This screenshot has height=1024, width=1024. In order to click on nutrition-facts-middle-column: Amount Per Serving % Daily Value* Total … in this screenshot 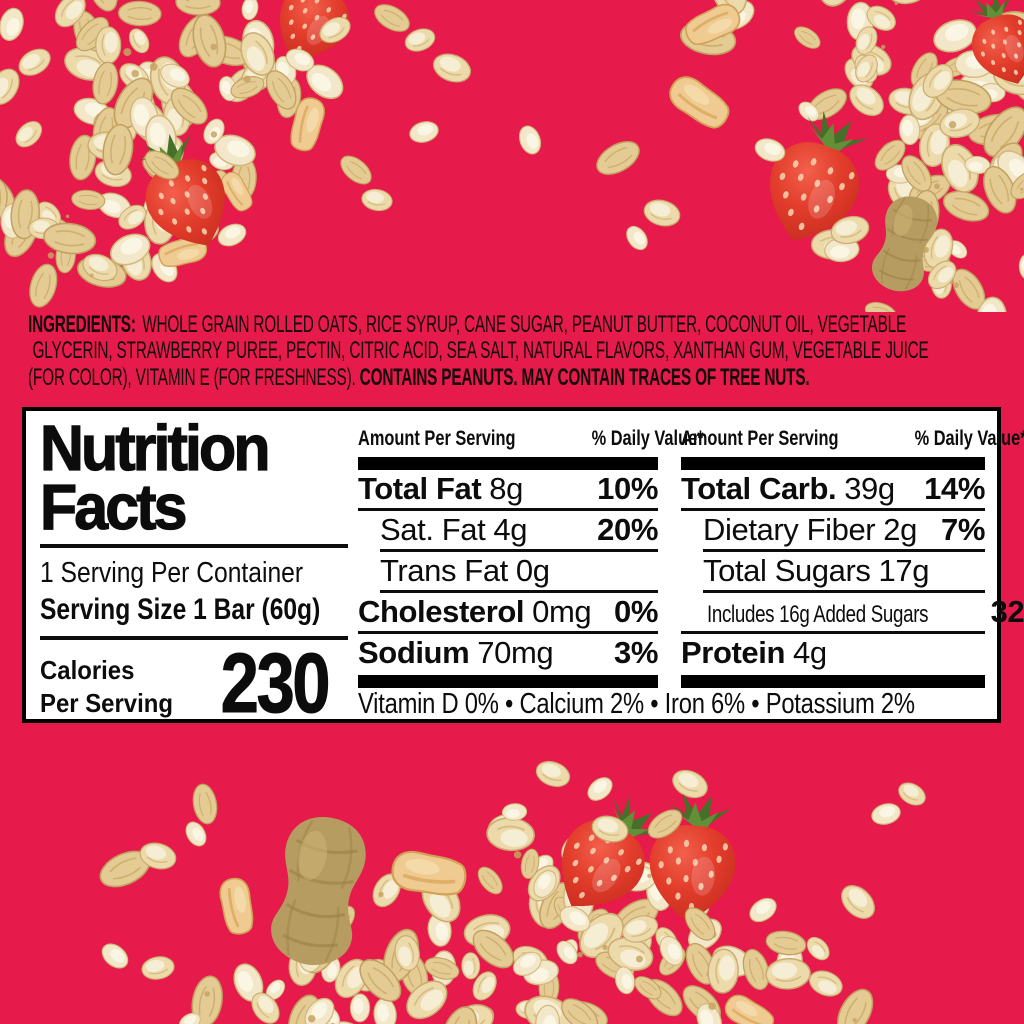, I will do `click(530, 556)`.